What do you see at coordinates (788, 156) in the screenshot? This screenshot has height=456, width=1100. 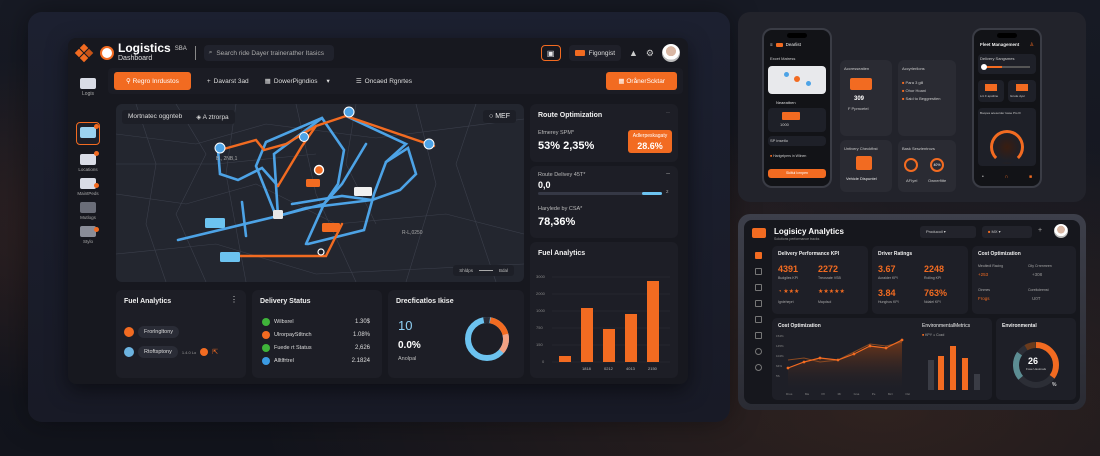 I see `mobile-checkbox: ■ Harigelpers in Wlinen` at bounding box center [788, 156].